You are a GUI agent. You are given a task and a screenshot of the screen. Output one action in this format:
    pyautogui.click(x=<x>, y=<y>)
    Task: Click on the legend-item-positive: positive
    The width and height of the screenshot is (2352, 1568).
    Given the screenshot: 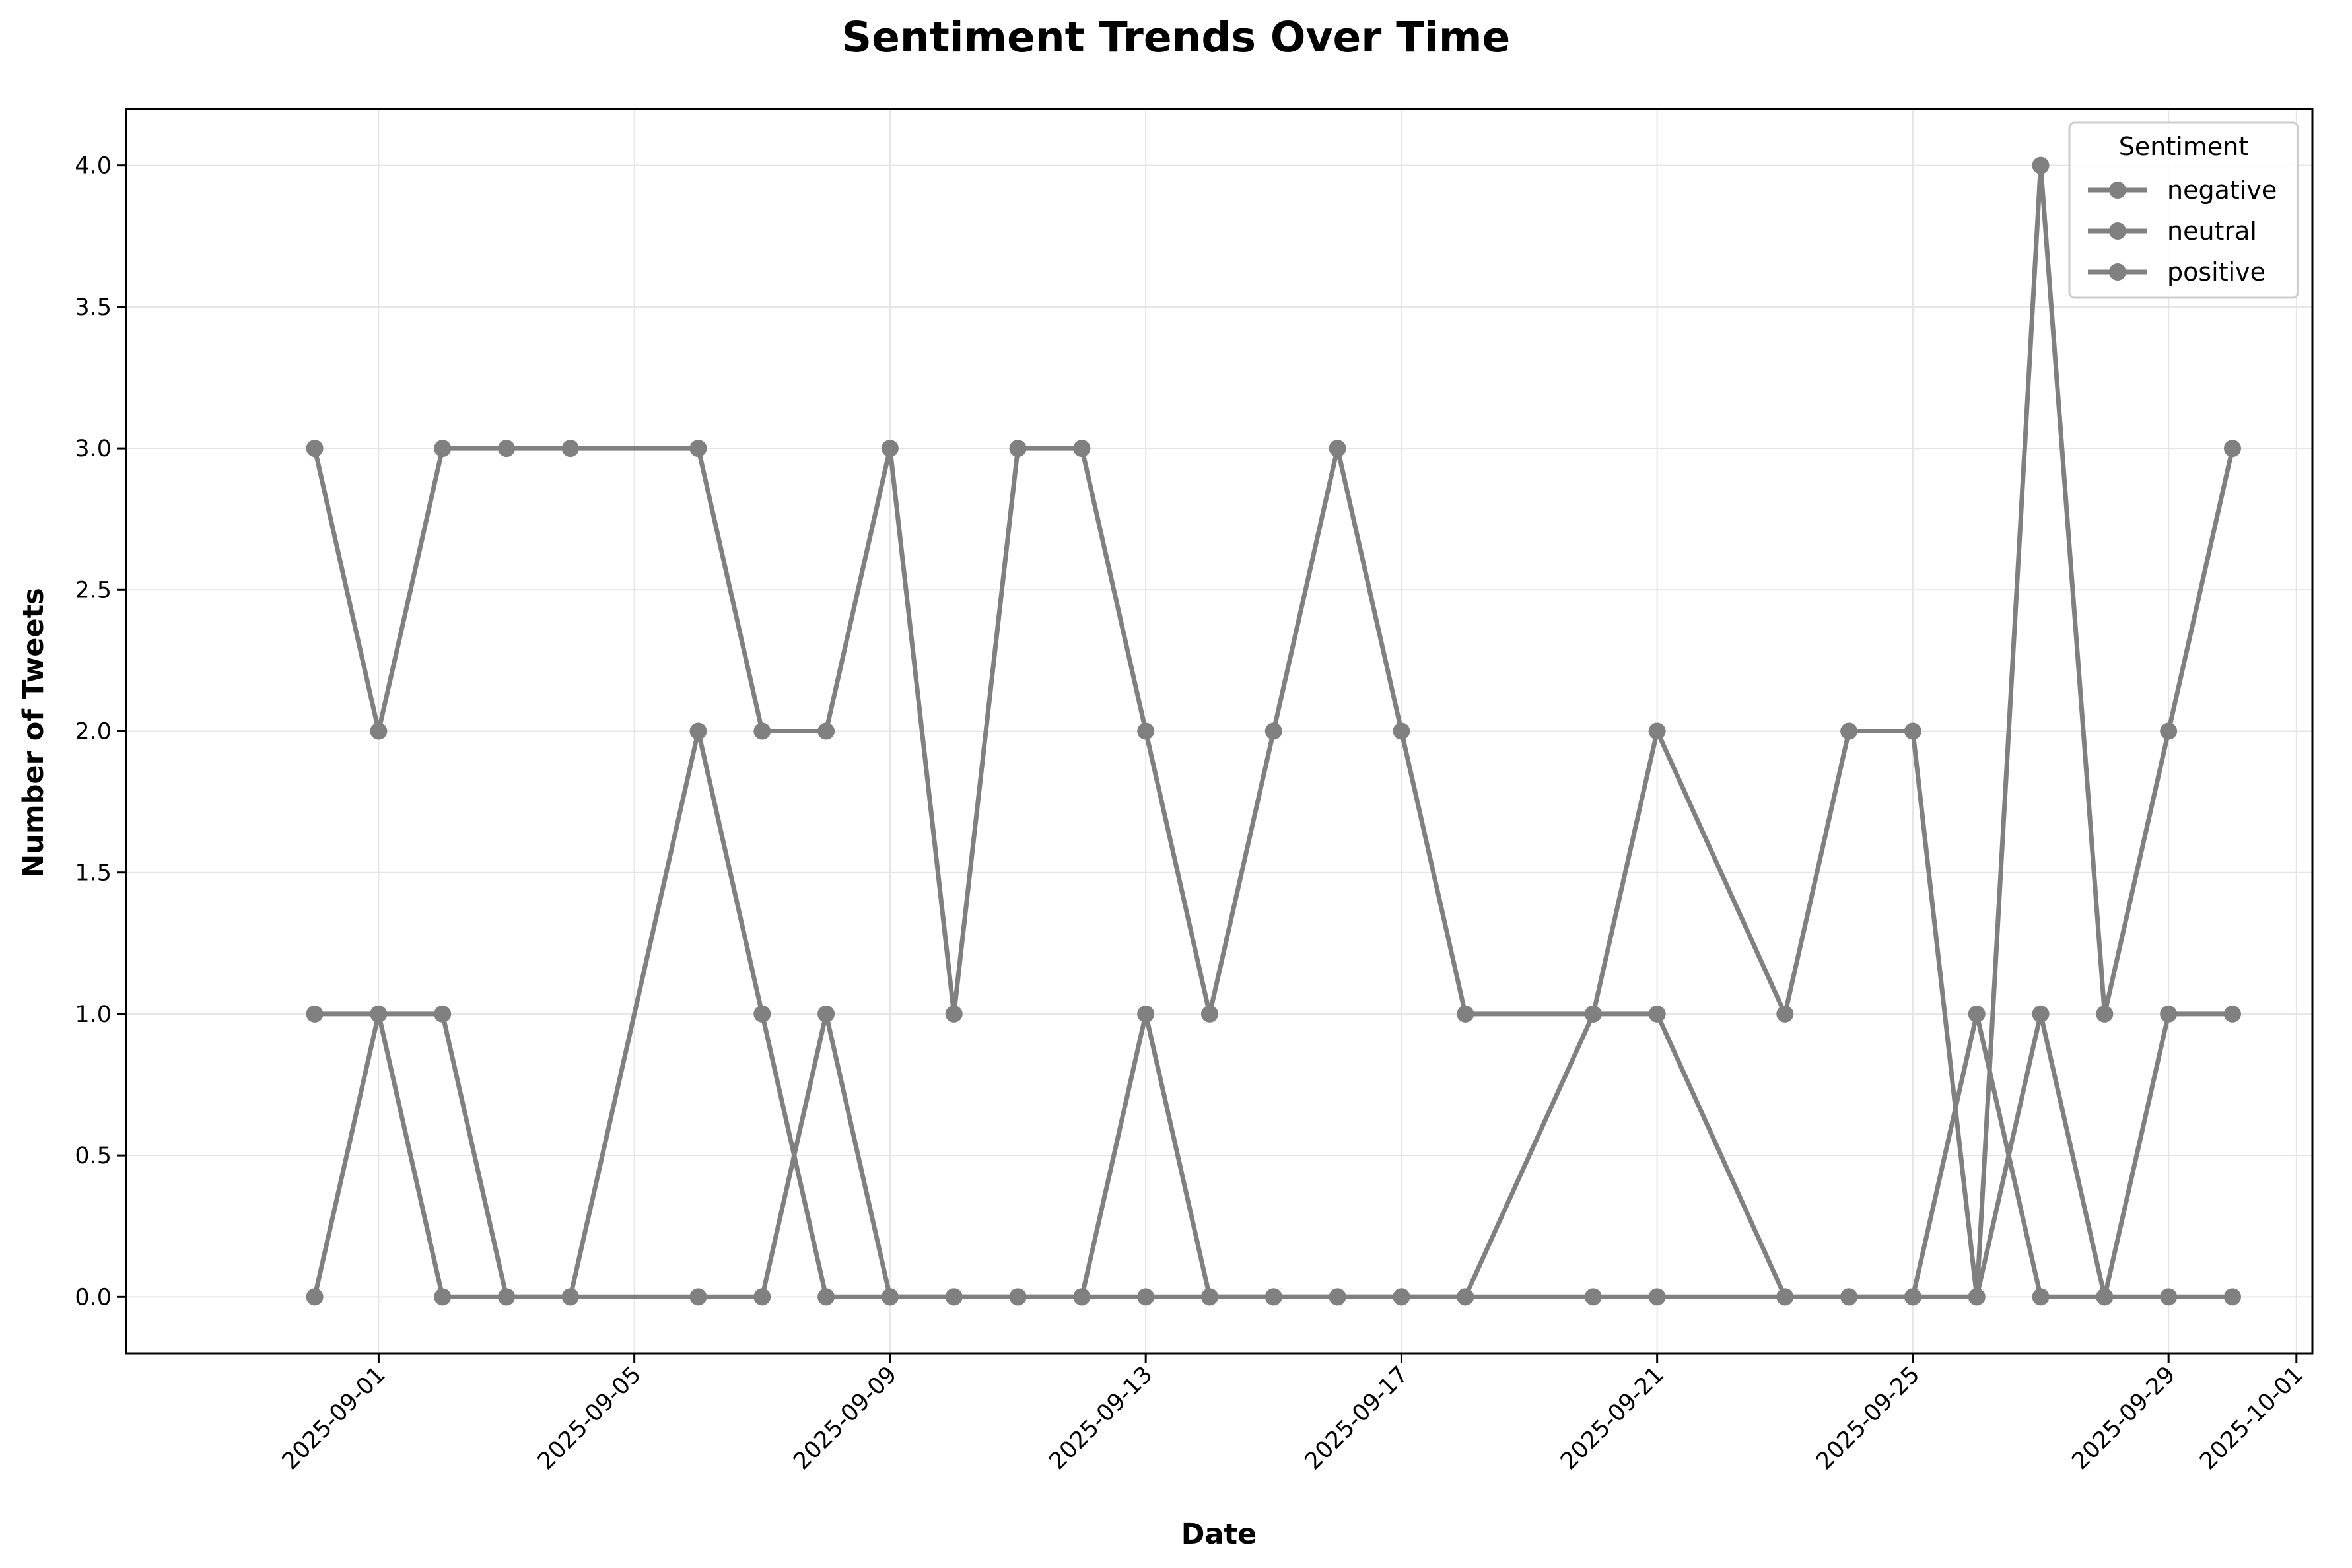 What is the action you would take?
    pyautogui.click(x=2177, y=272)
    